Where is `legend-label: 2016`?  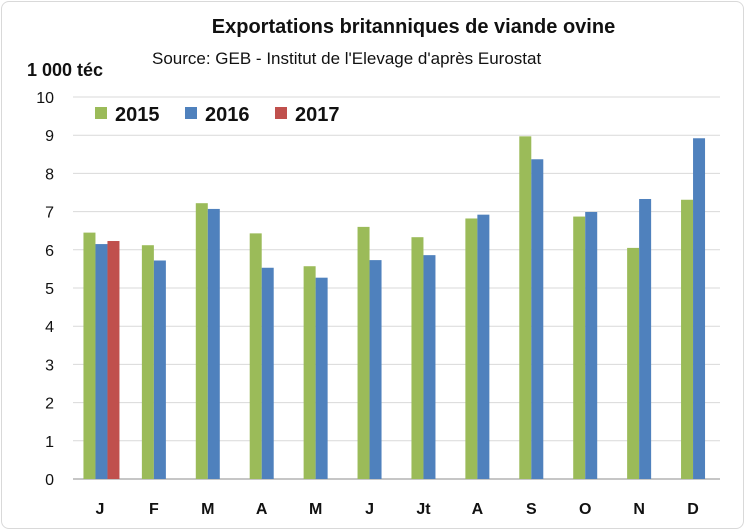 legend-label: 2016 is located at coordinates (227, 115).